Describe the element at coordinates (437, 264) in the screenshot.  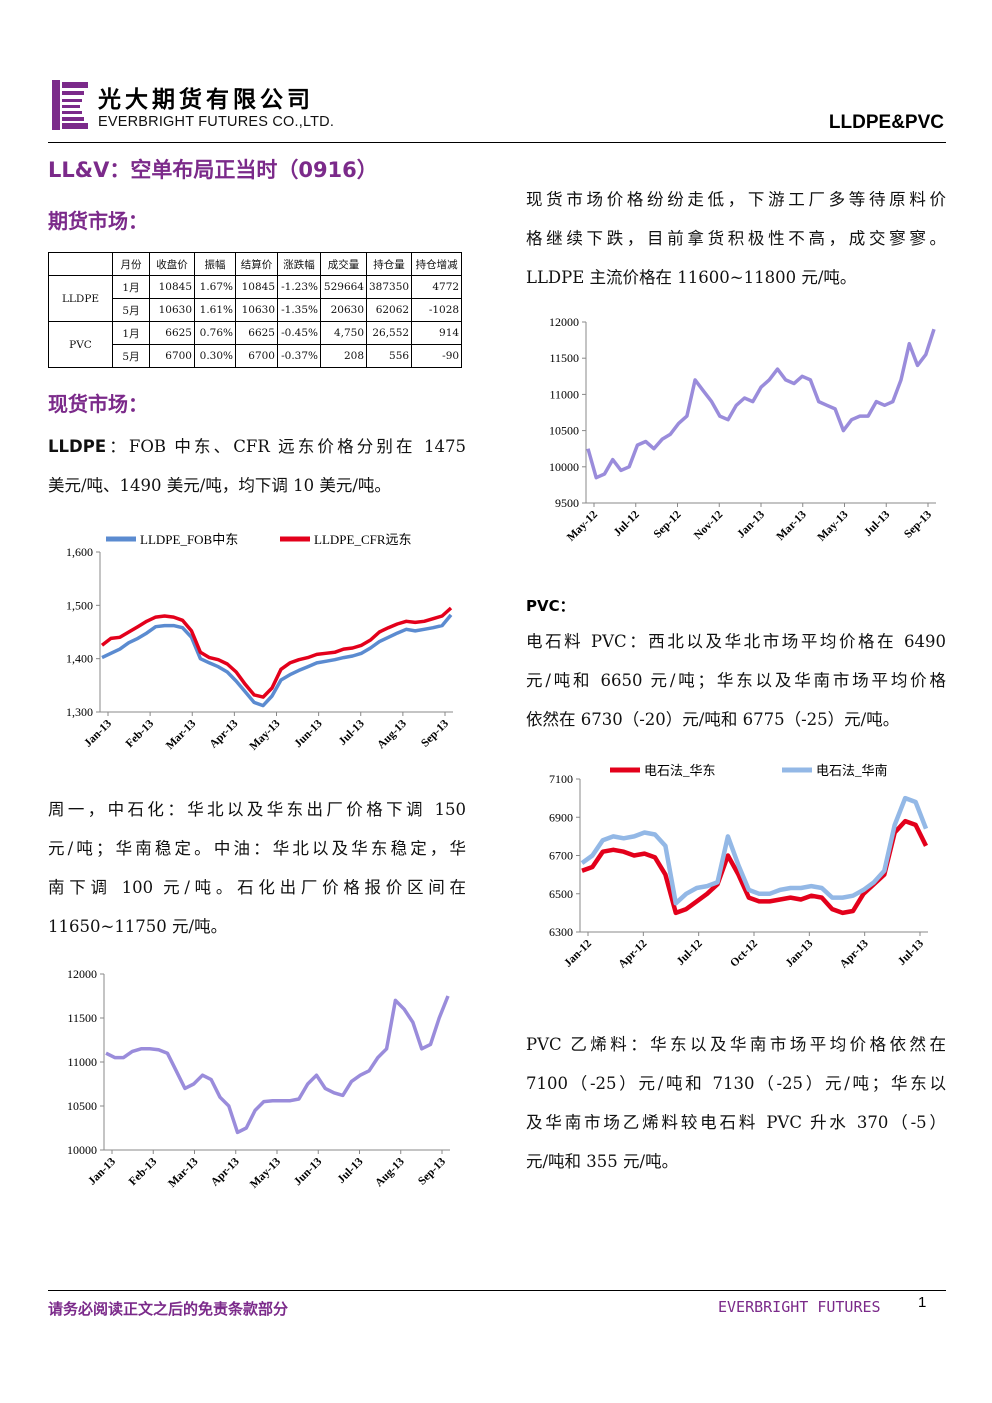
I see `column-header: 持仓增减` at that location.